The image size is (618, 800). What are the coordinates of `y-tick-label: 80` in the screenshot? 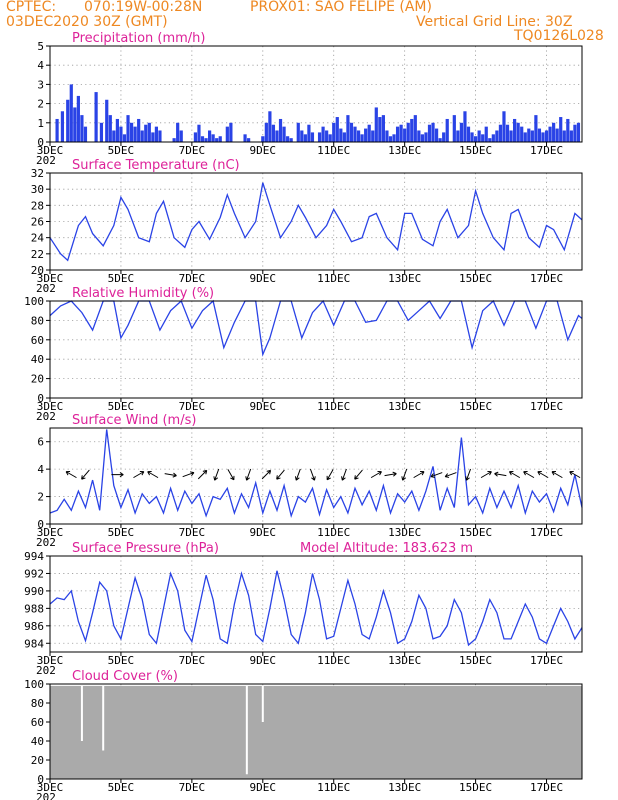 It's located at (37, 320).